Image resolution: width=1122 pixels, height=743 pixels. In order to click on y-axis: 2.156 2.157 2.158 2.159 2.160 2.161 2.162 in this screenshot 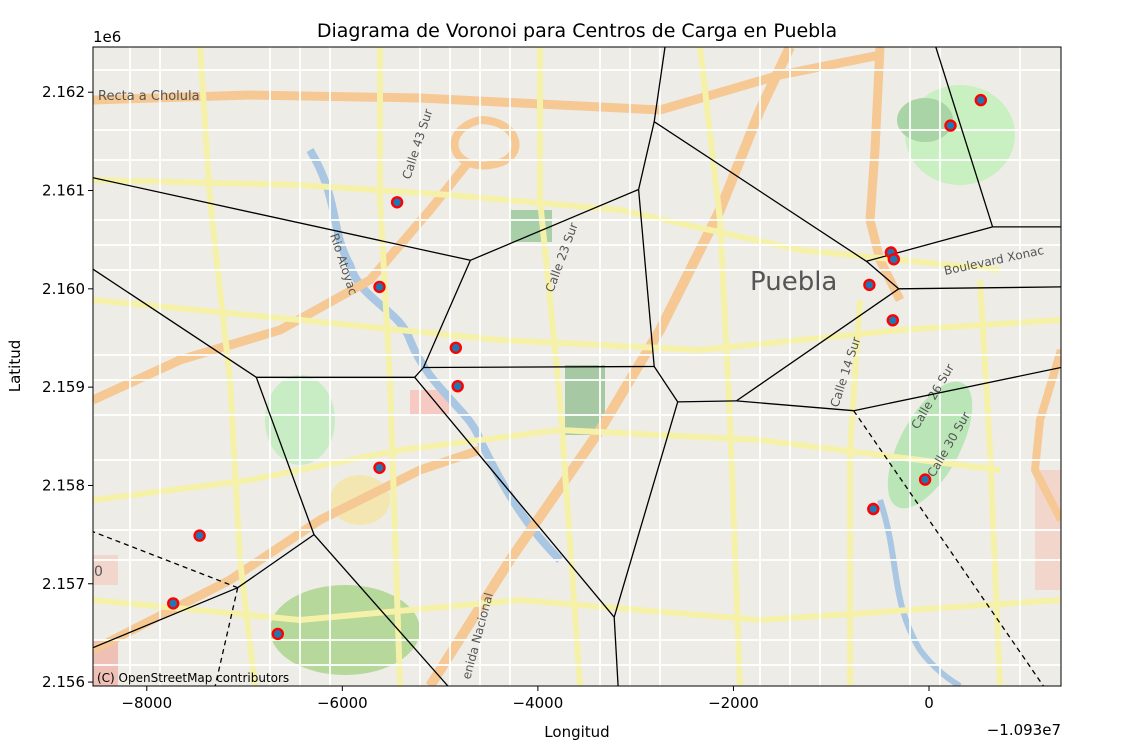, I will do `click(67, 387)`.